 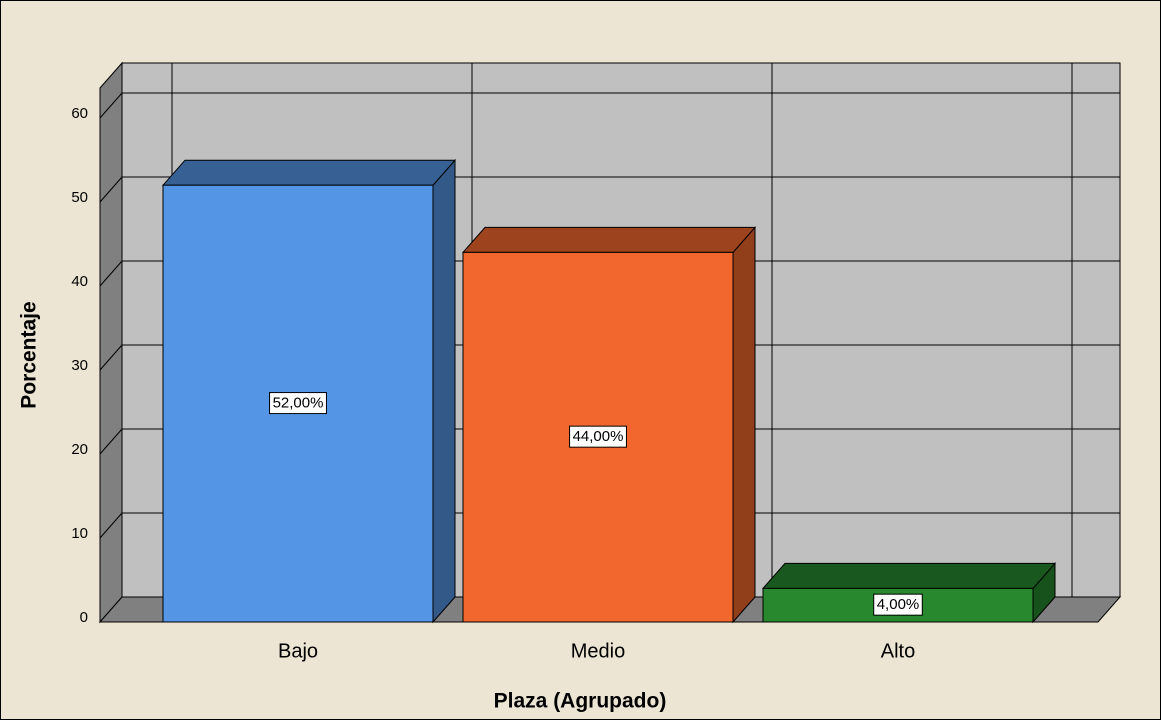 I want to click on x-axis-title: Plaza (Agrupado), so click(x=580, y=701).